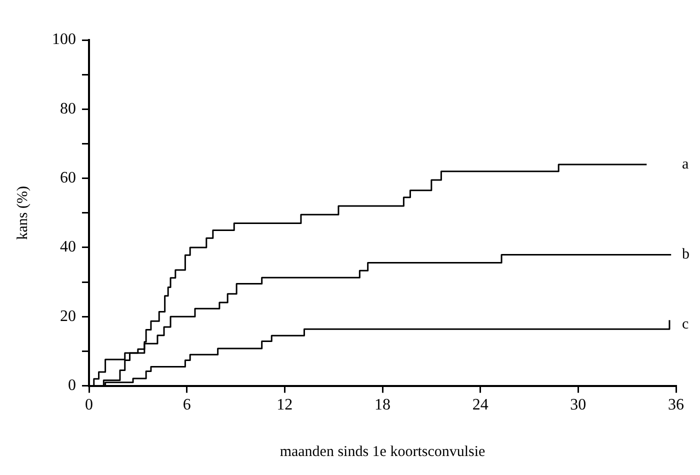 Image resolution: width=700 pixels, height=475 pixels. Describe the element at coordinates (68, 109) in the screenshot. I see `y-tick-label: 80` at that location.